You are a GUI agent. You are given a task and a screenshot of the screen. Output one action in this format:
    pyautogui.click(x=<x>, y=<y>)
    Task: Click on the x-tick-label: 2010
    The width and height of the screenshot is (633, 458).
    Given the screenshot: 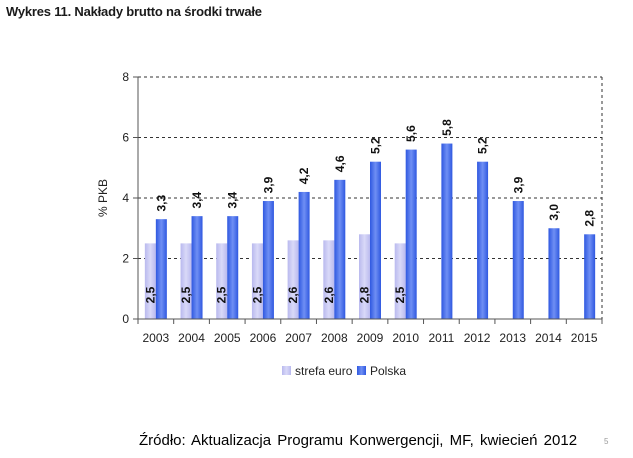 What is the action you would take?
    pyautogui.click(x=405, y=338)
    